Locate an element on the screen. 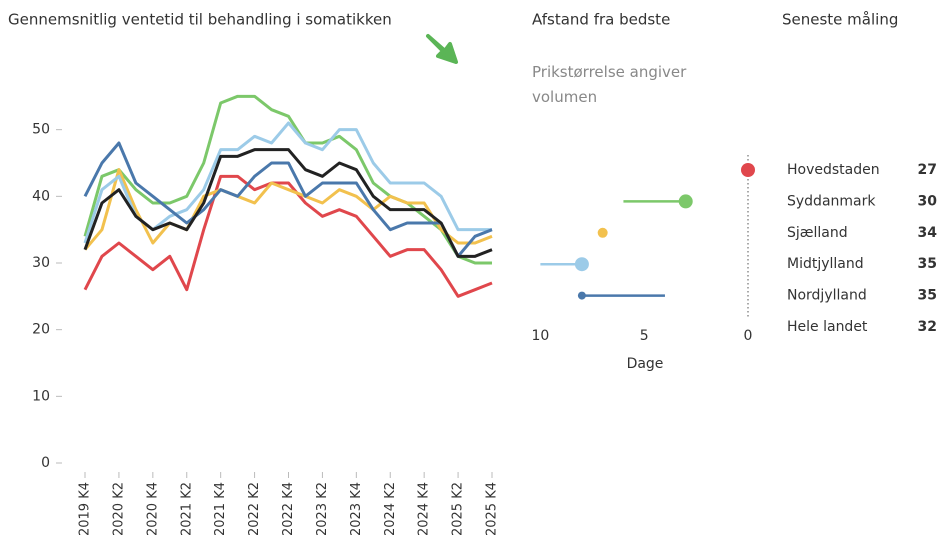 This screenshot has height=548, width=941. table-title: Seneste måling is located at coordinates (840, 20).